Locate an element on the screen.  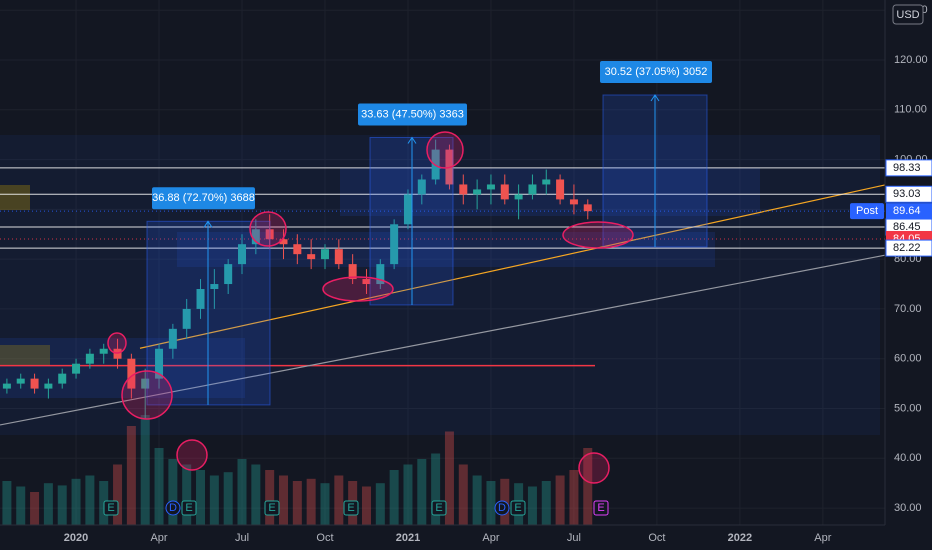
measure-label: 30.52 (37.05%) 3052 is located at coordinates (656, 72).